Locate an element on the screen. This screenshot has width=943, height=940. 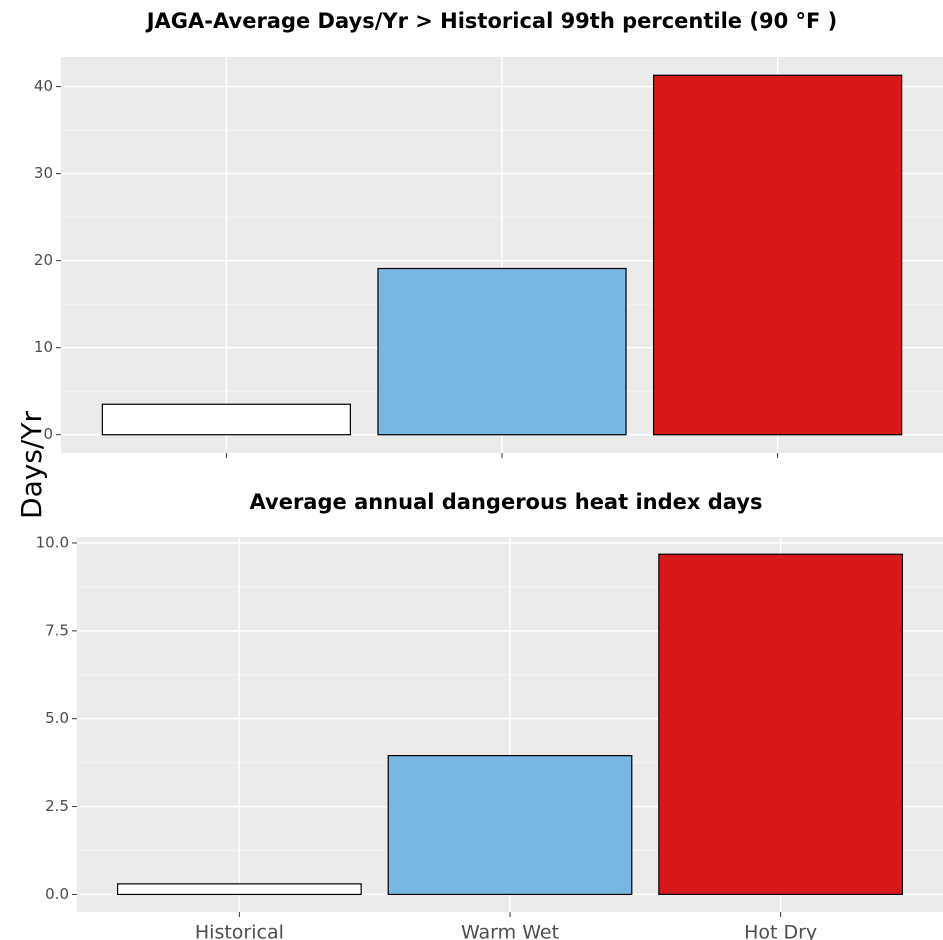
y-tick-label: 7.5 is located at coordinates (57, 630).